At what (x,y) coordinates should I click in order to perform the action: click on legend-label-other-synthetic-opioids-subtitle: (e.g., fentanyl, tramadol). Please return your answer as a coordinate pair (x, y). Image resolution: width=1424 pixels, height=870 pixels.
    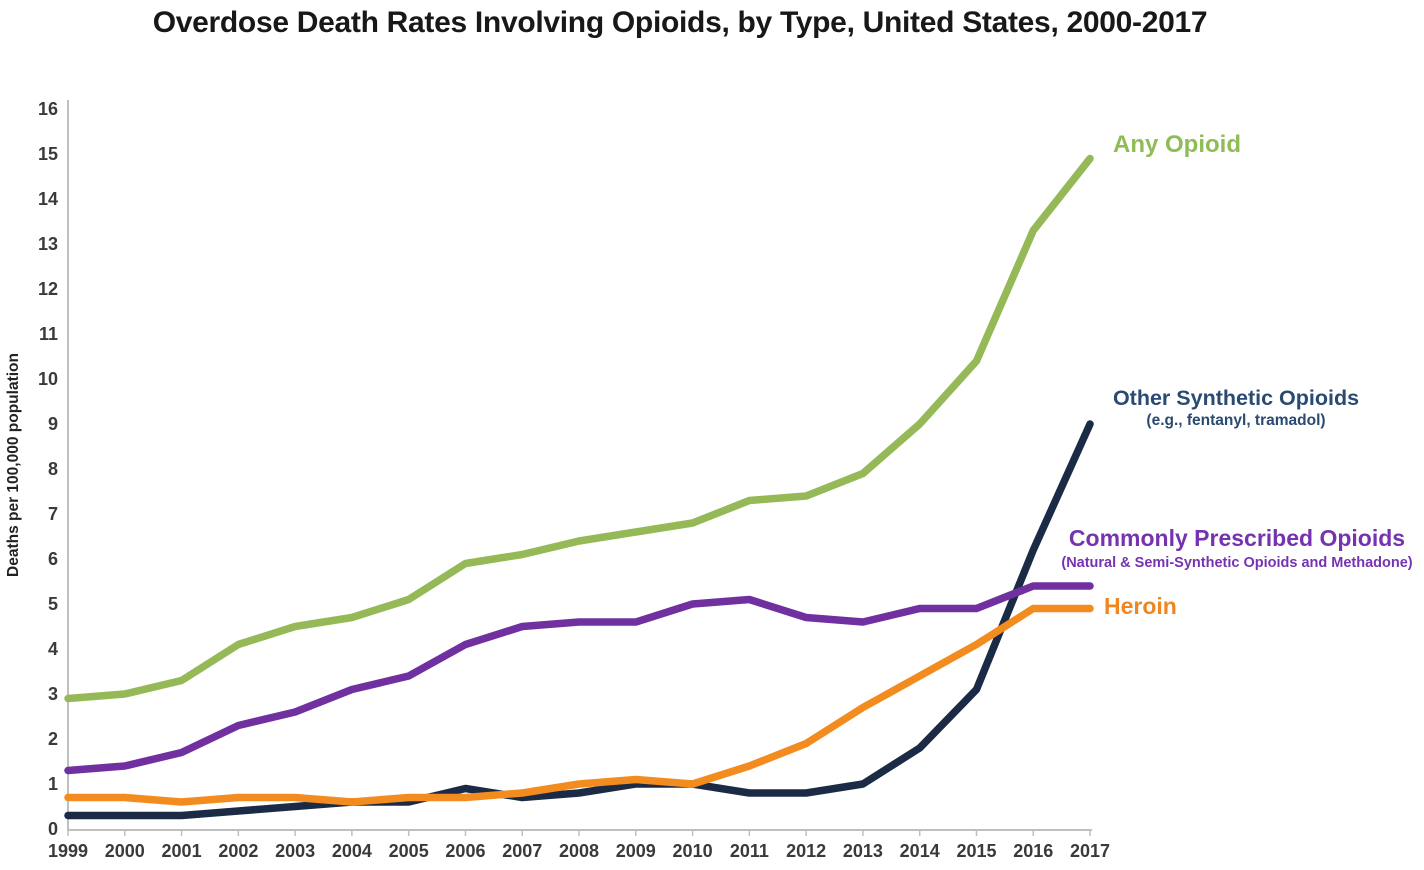
    Looking at the image, I should click on (1236, 421).